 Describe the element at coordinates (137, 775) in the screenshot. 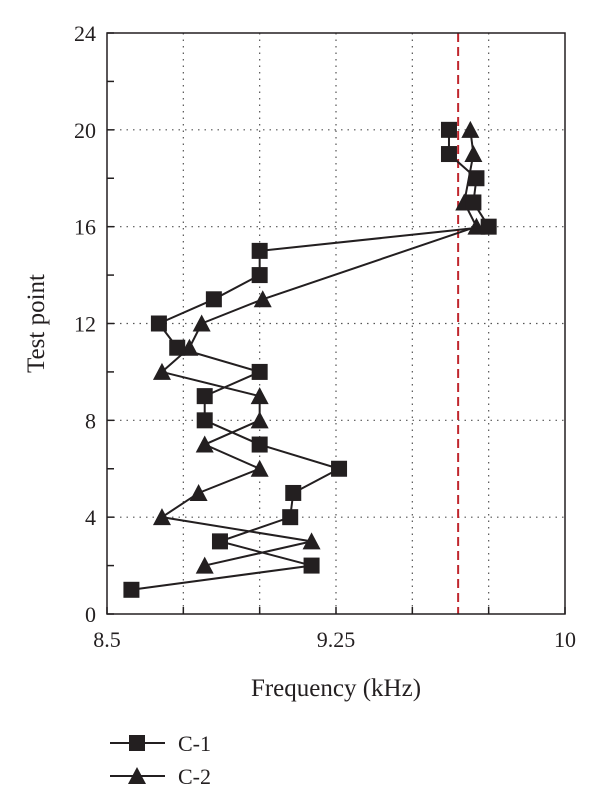

I see `legend-triangle-marker` at that location.